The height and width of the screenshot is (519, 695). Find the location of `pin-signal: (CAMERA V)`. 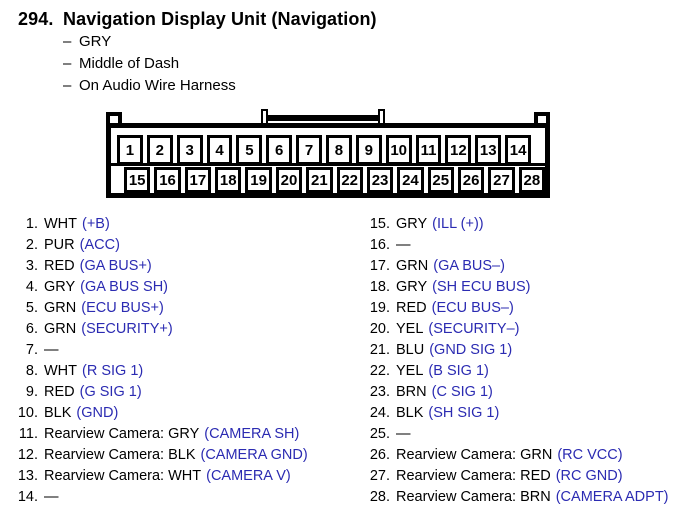

pin-signal: (CAMERA V) is located at coordinates (248, 476).